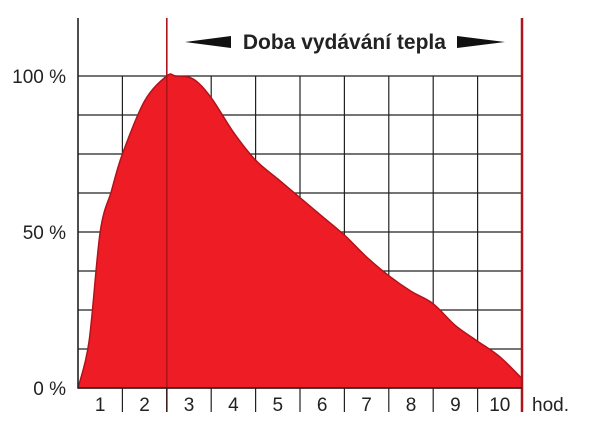 This screenshot has height=446, width=597. What do you see at coordinates (144, 405) in the screenshot?
I see `x-tick-label: 2` at bounding box center [144, 405].